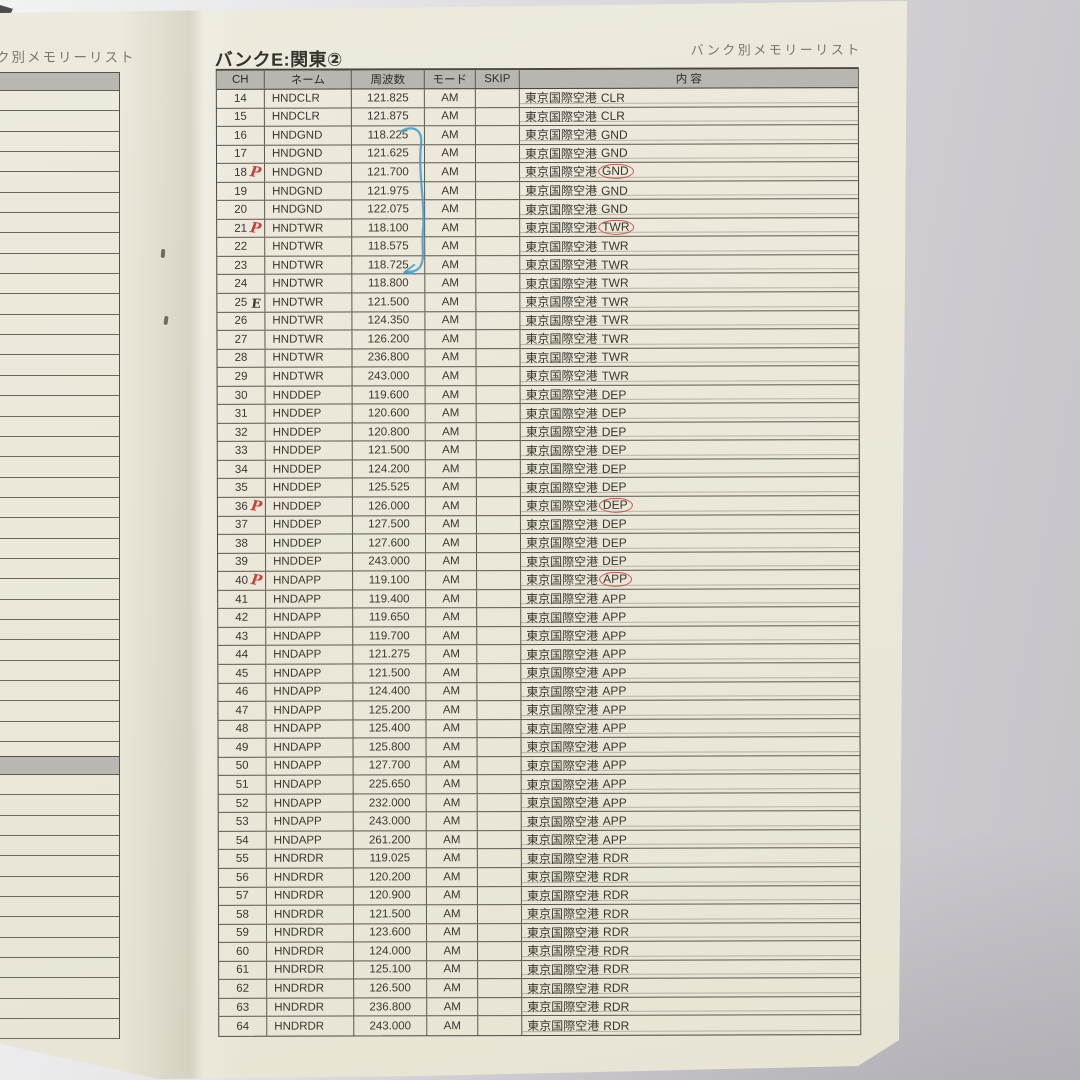 The image size is (1080, 1080). I want to click on cell-ch: 41, so click(242, 599).